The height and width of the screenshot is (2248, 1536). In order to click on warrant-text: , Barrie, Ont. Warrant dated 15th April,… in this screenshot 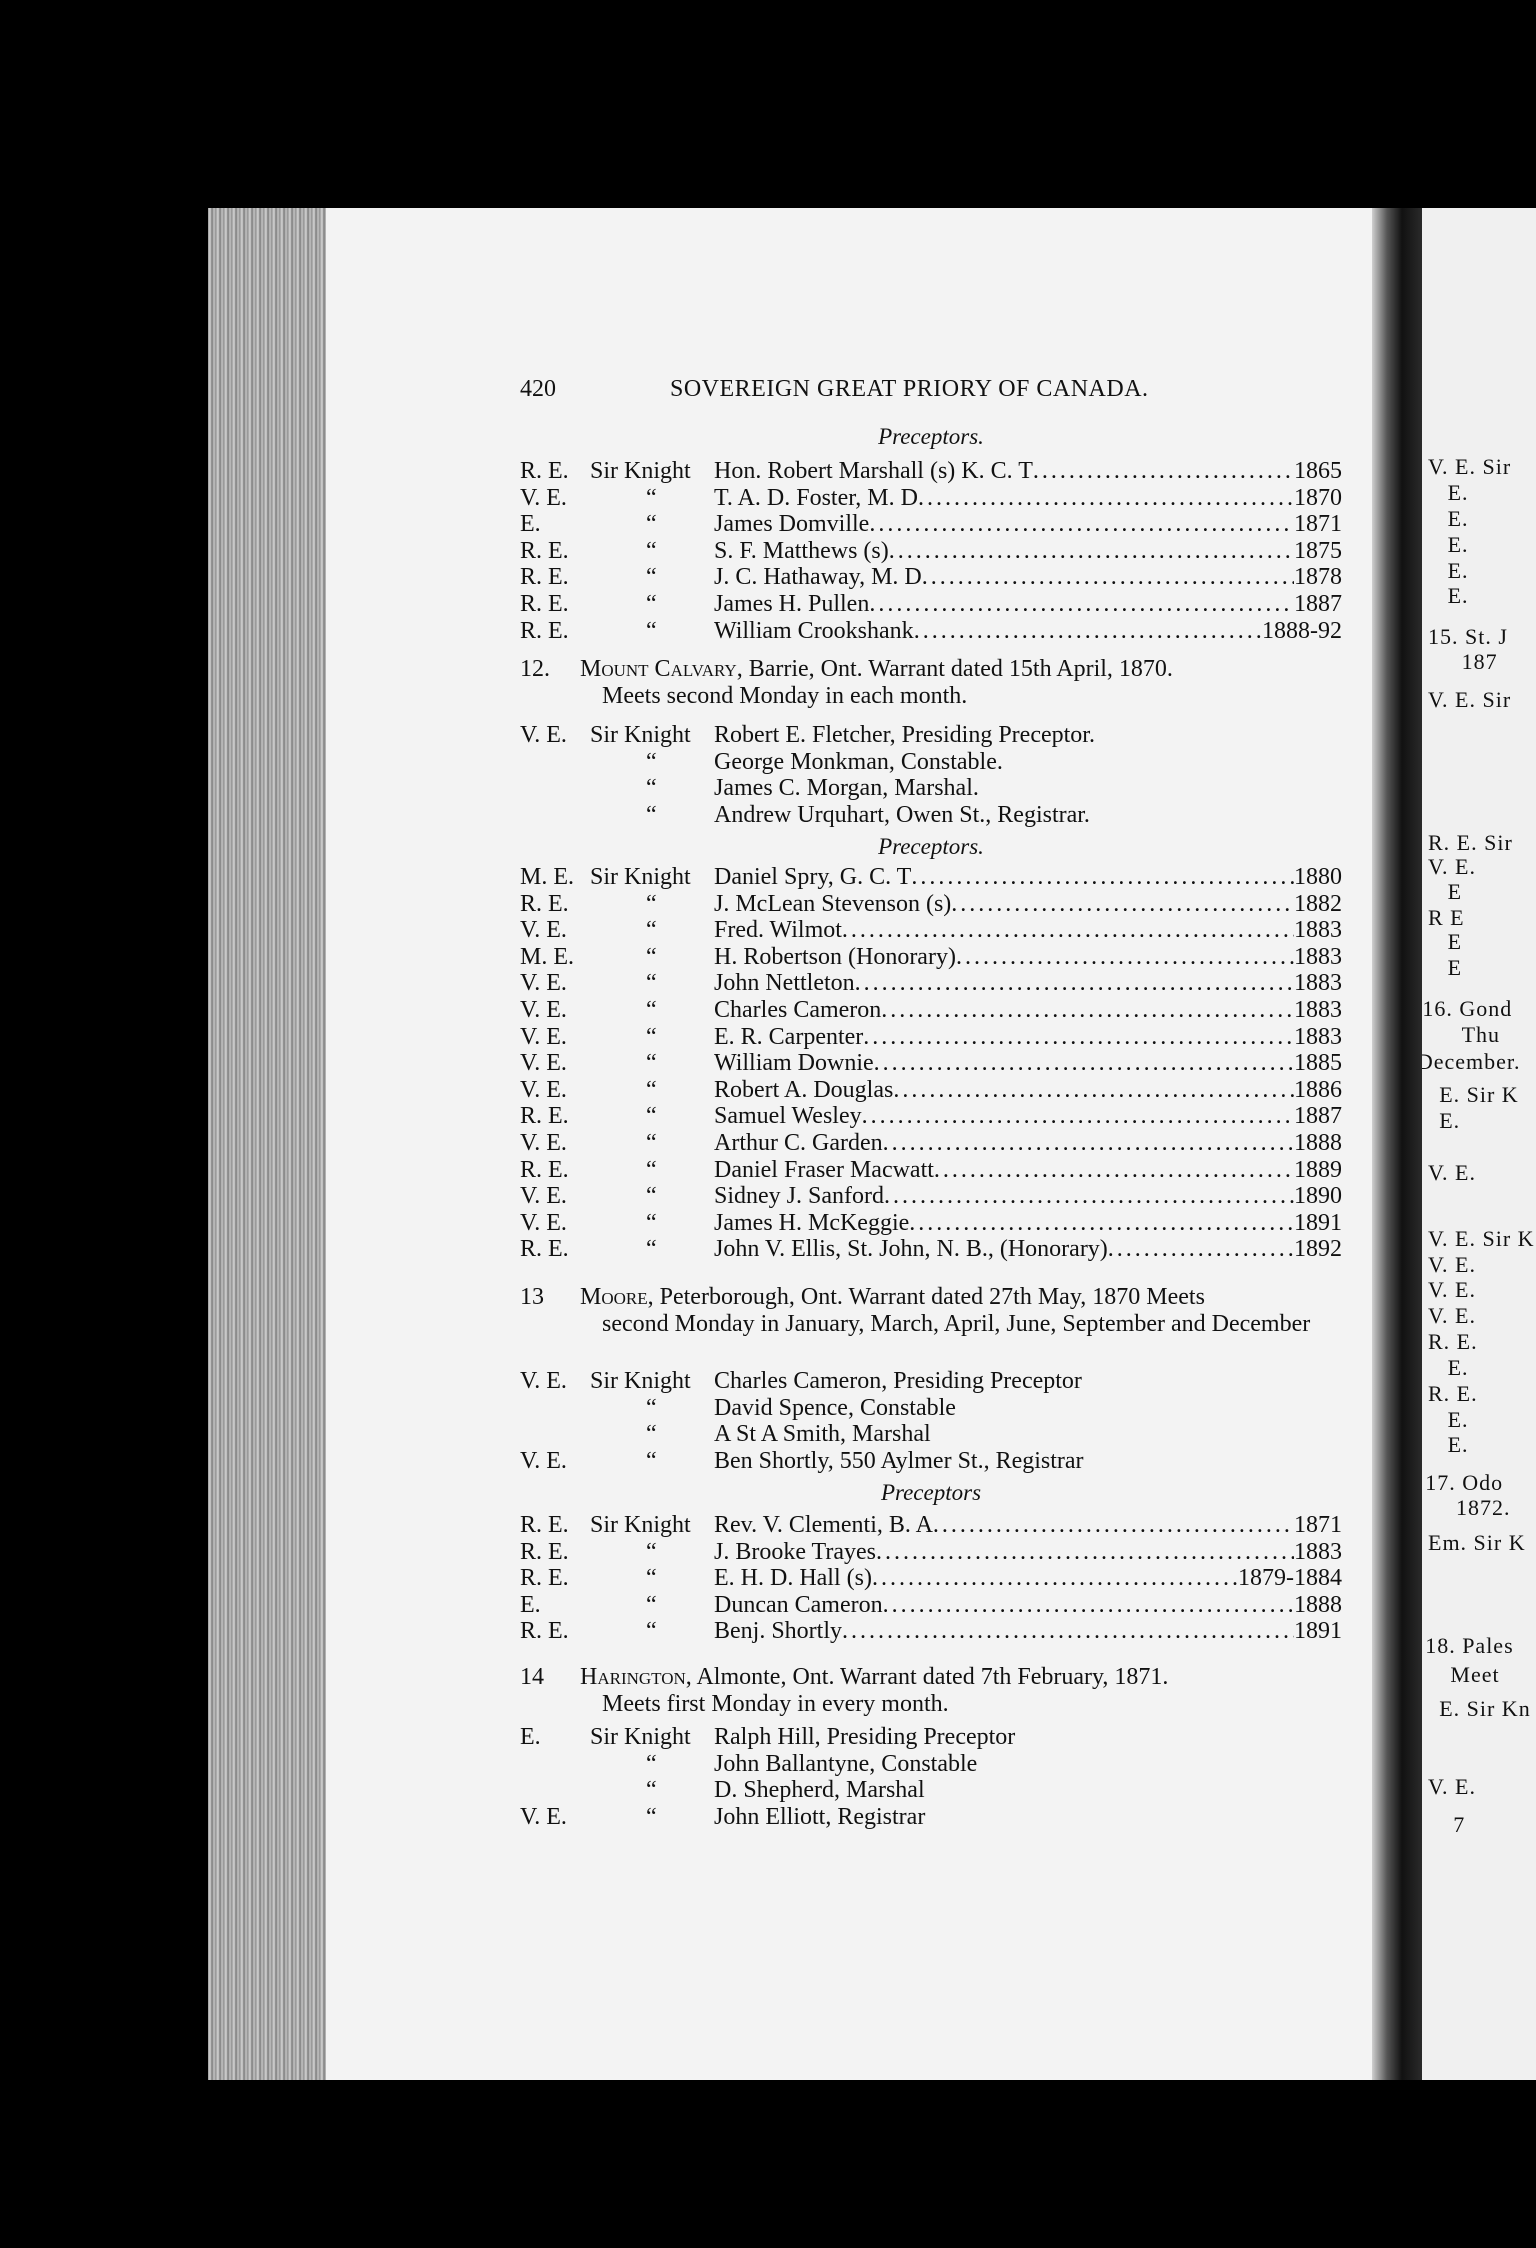, I will do `click(954, 669)`.